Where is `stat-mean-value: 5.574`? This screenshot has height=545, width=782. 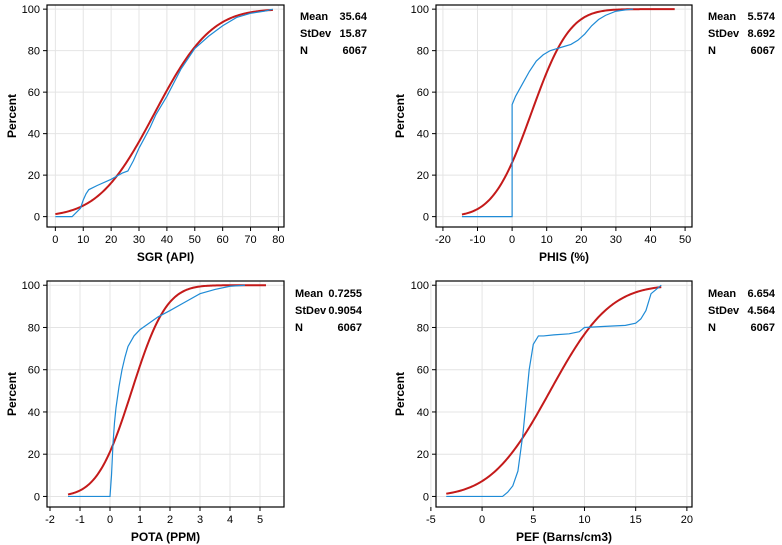 stat-mean-value: 5.574 is located at coordinates (761, 17).